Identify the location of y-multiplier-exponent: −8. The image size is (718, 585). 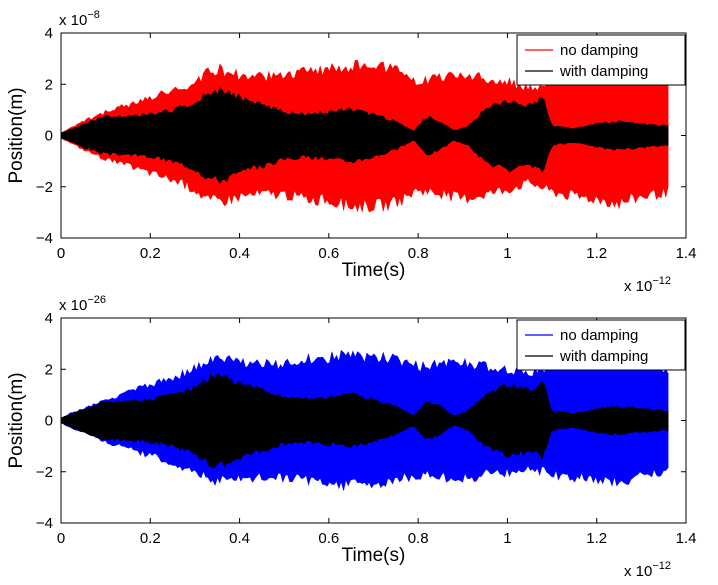
(93, 15).